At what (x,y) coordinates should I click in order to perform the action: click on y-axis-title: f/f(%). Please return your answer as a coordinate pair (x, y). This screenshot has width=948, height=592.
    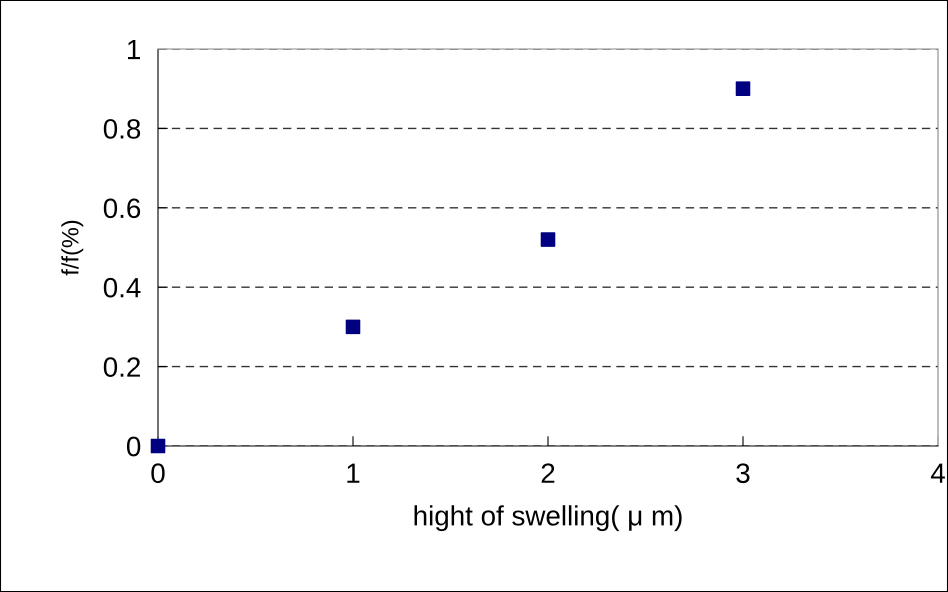
    Looking at the image, I should click on (72, 248).